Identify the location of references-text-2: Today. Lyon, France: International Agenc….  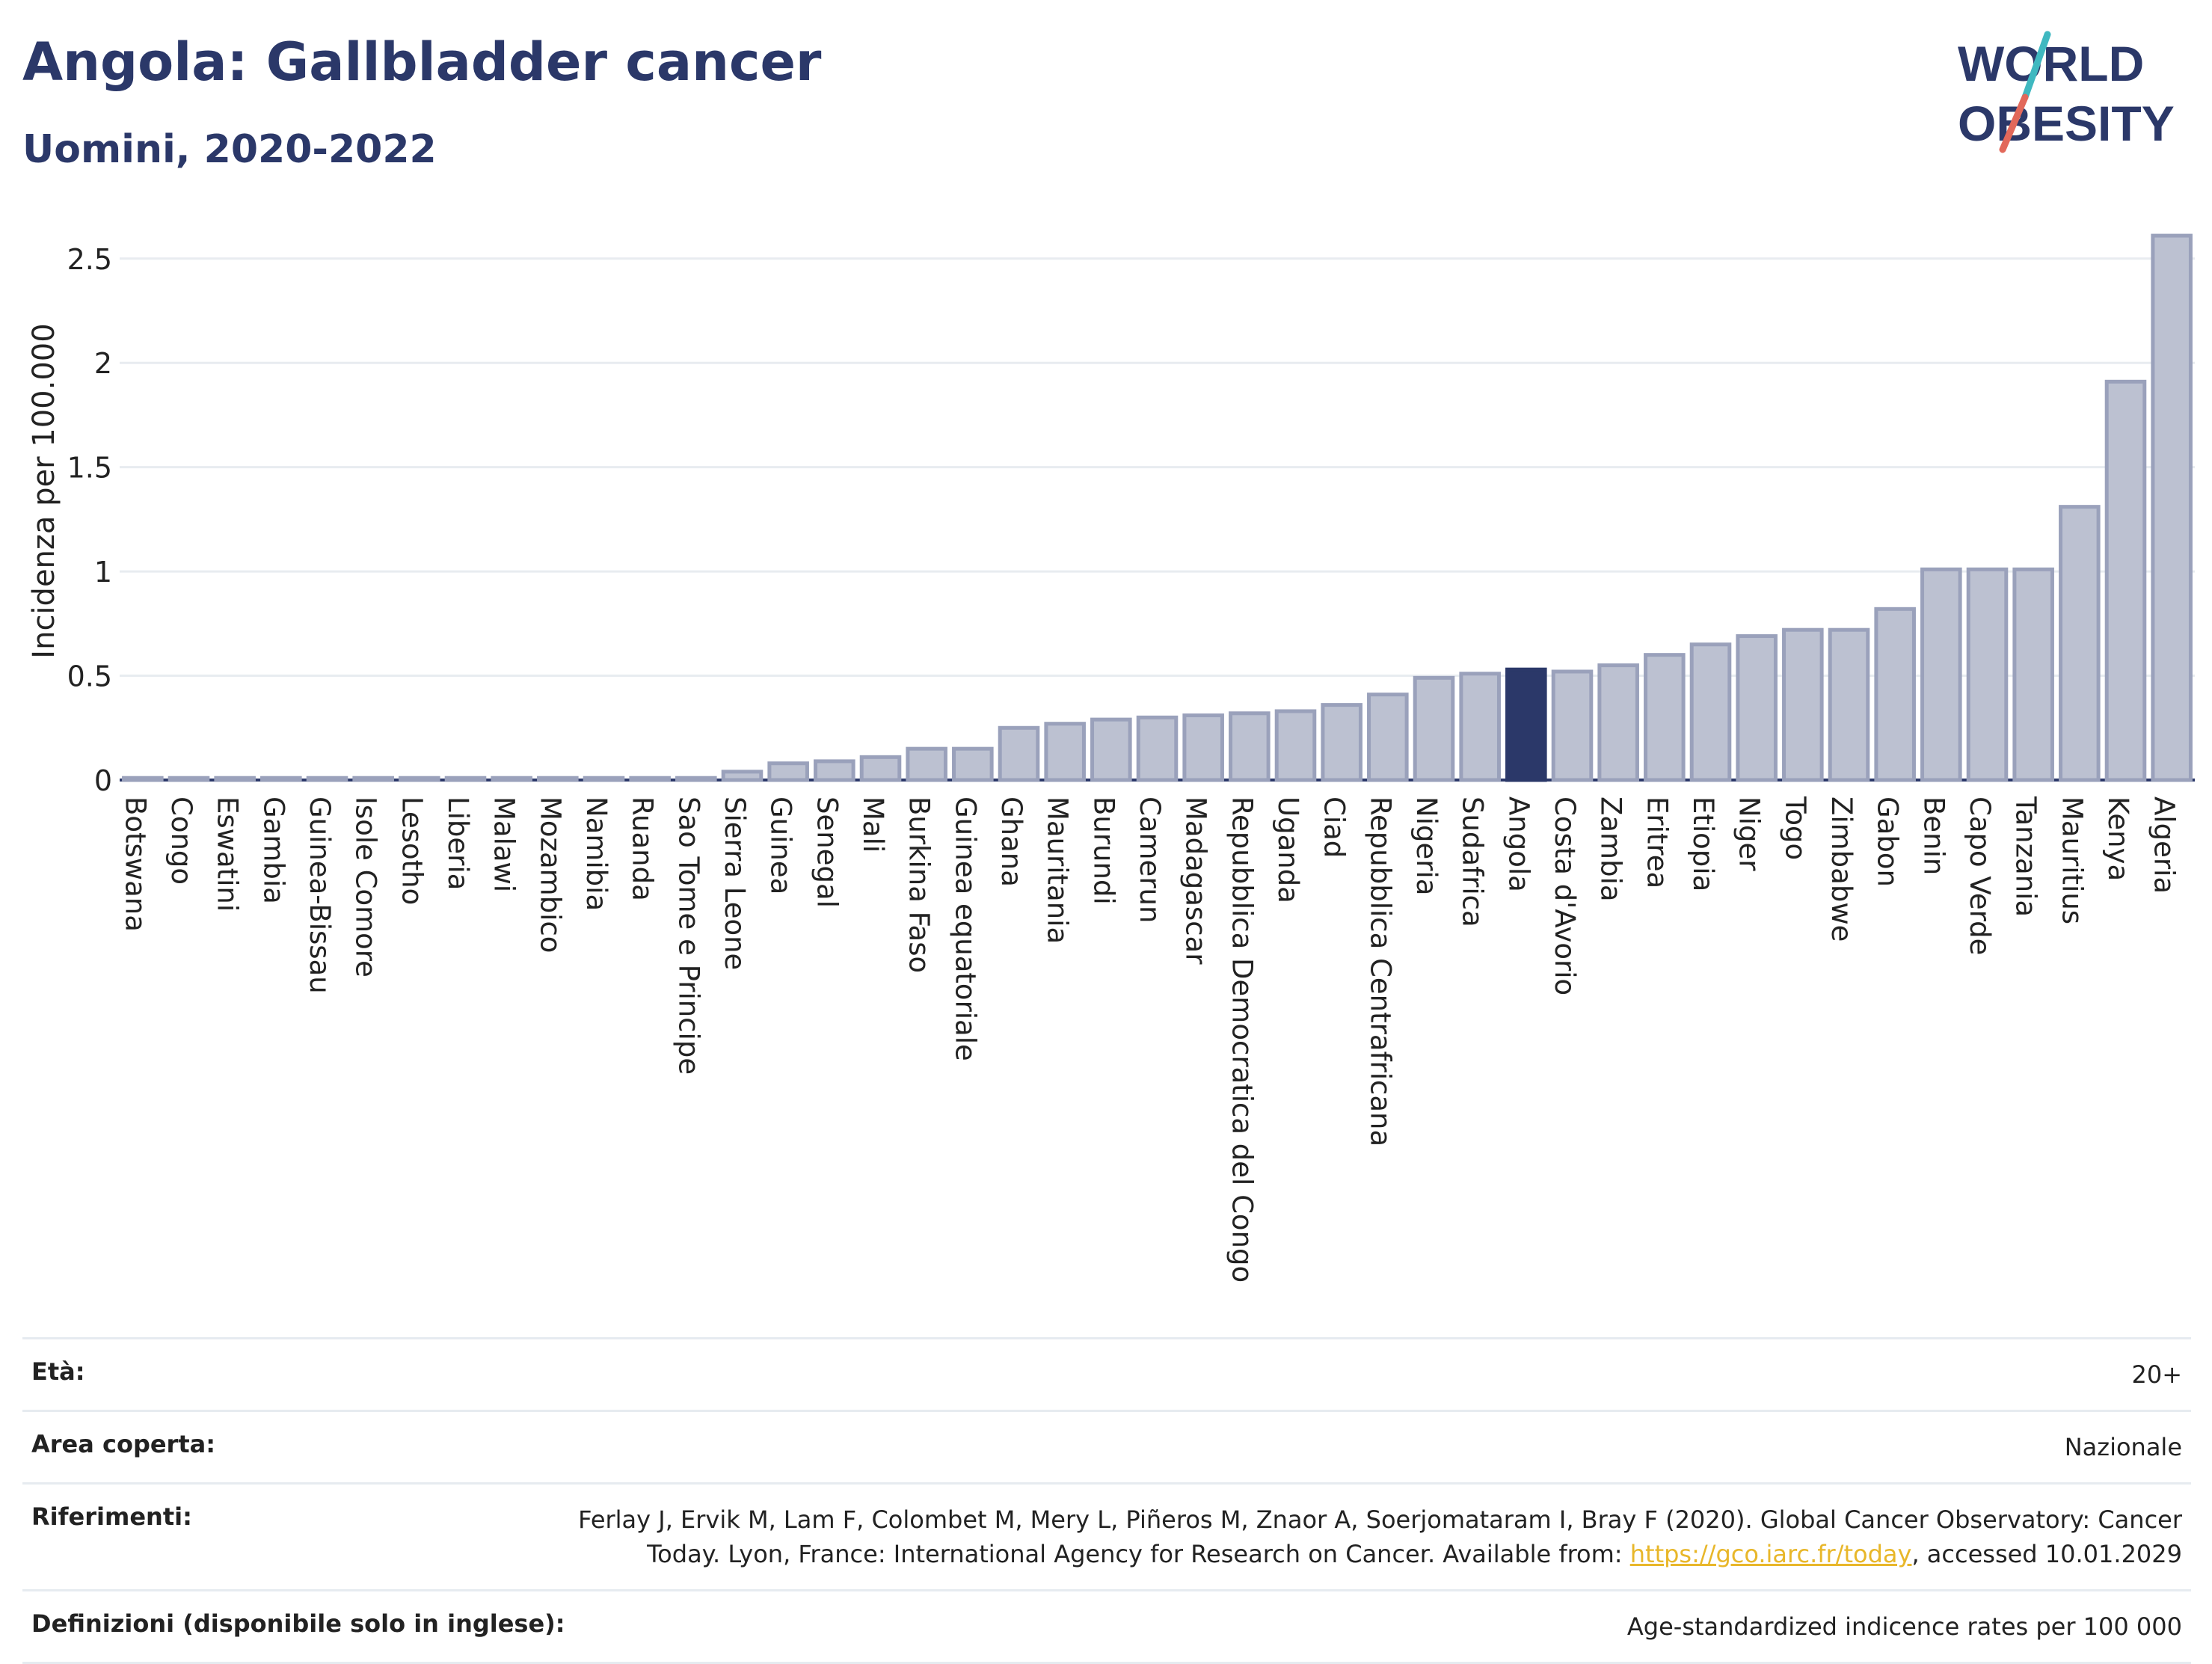
(1138, 1554).